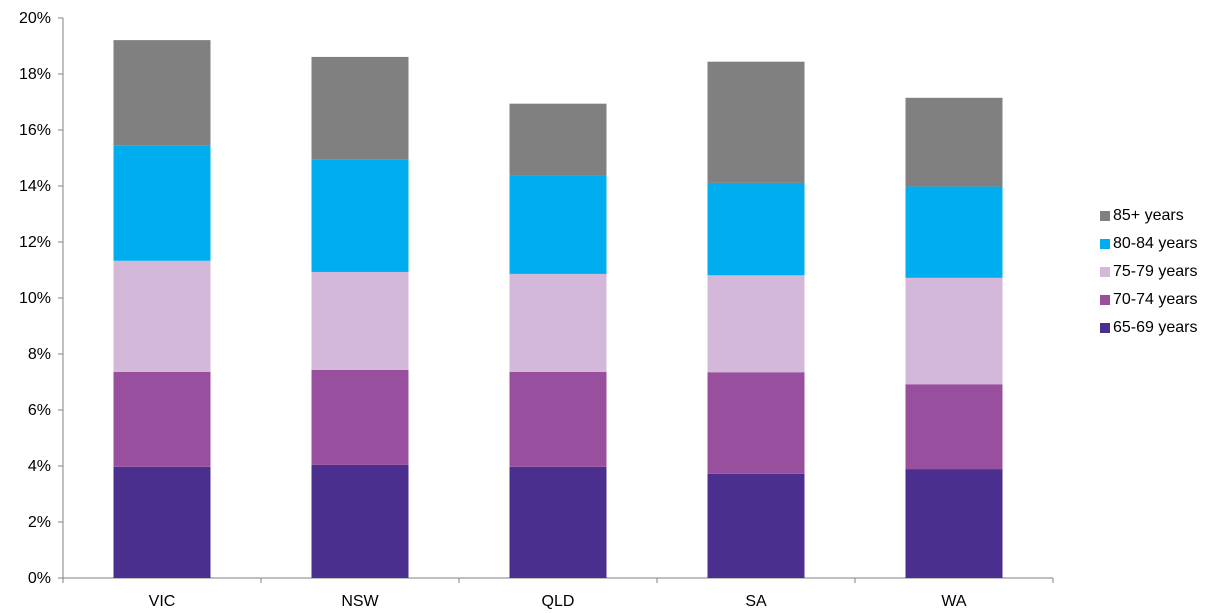 This screenshot has height=613, width=1219. Describe the element at coordinates (35, 186) in the screenshot. I see `y-tick-label: 14%` at that location.